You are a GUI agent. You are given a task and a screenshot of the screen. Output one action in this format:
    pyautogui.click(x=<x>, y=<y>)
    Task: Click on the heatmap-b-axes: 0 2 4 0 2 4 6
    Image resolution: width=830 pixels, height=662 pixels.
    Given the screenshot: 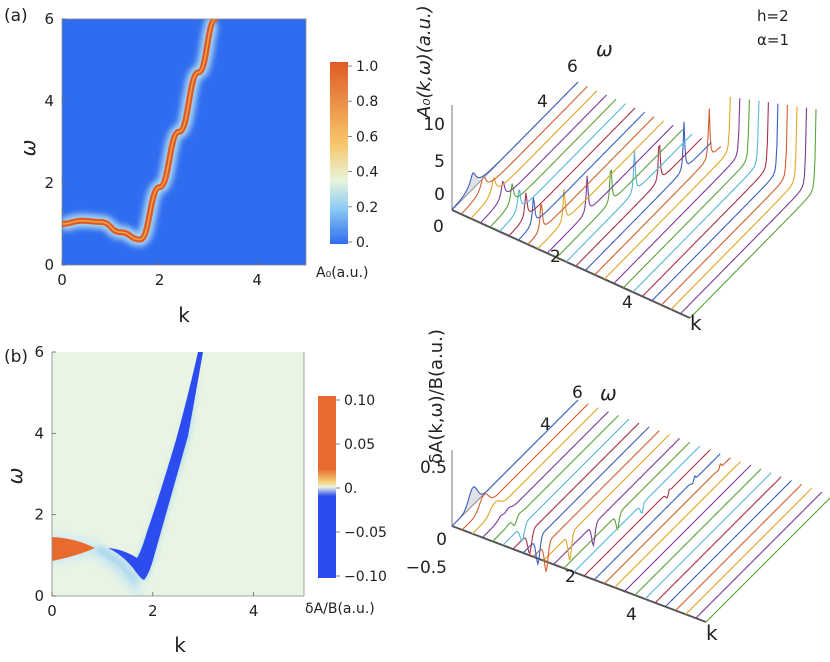 What is the action you would take?
    pyautogui.click(x=146, y=481)
    